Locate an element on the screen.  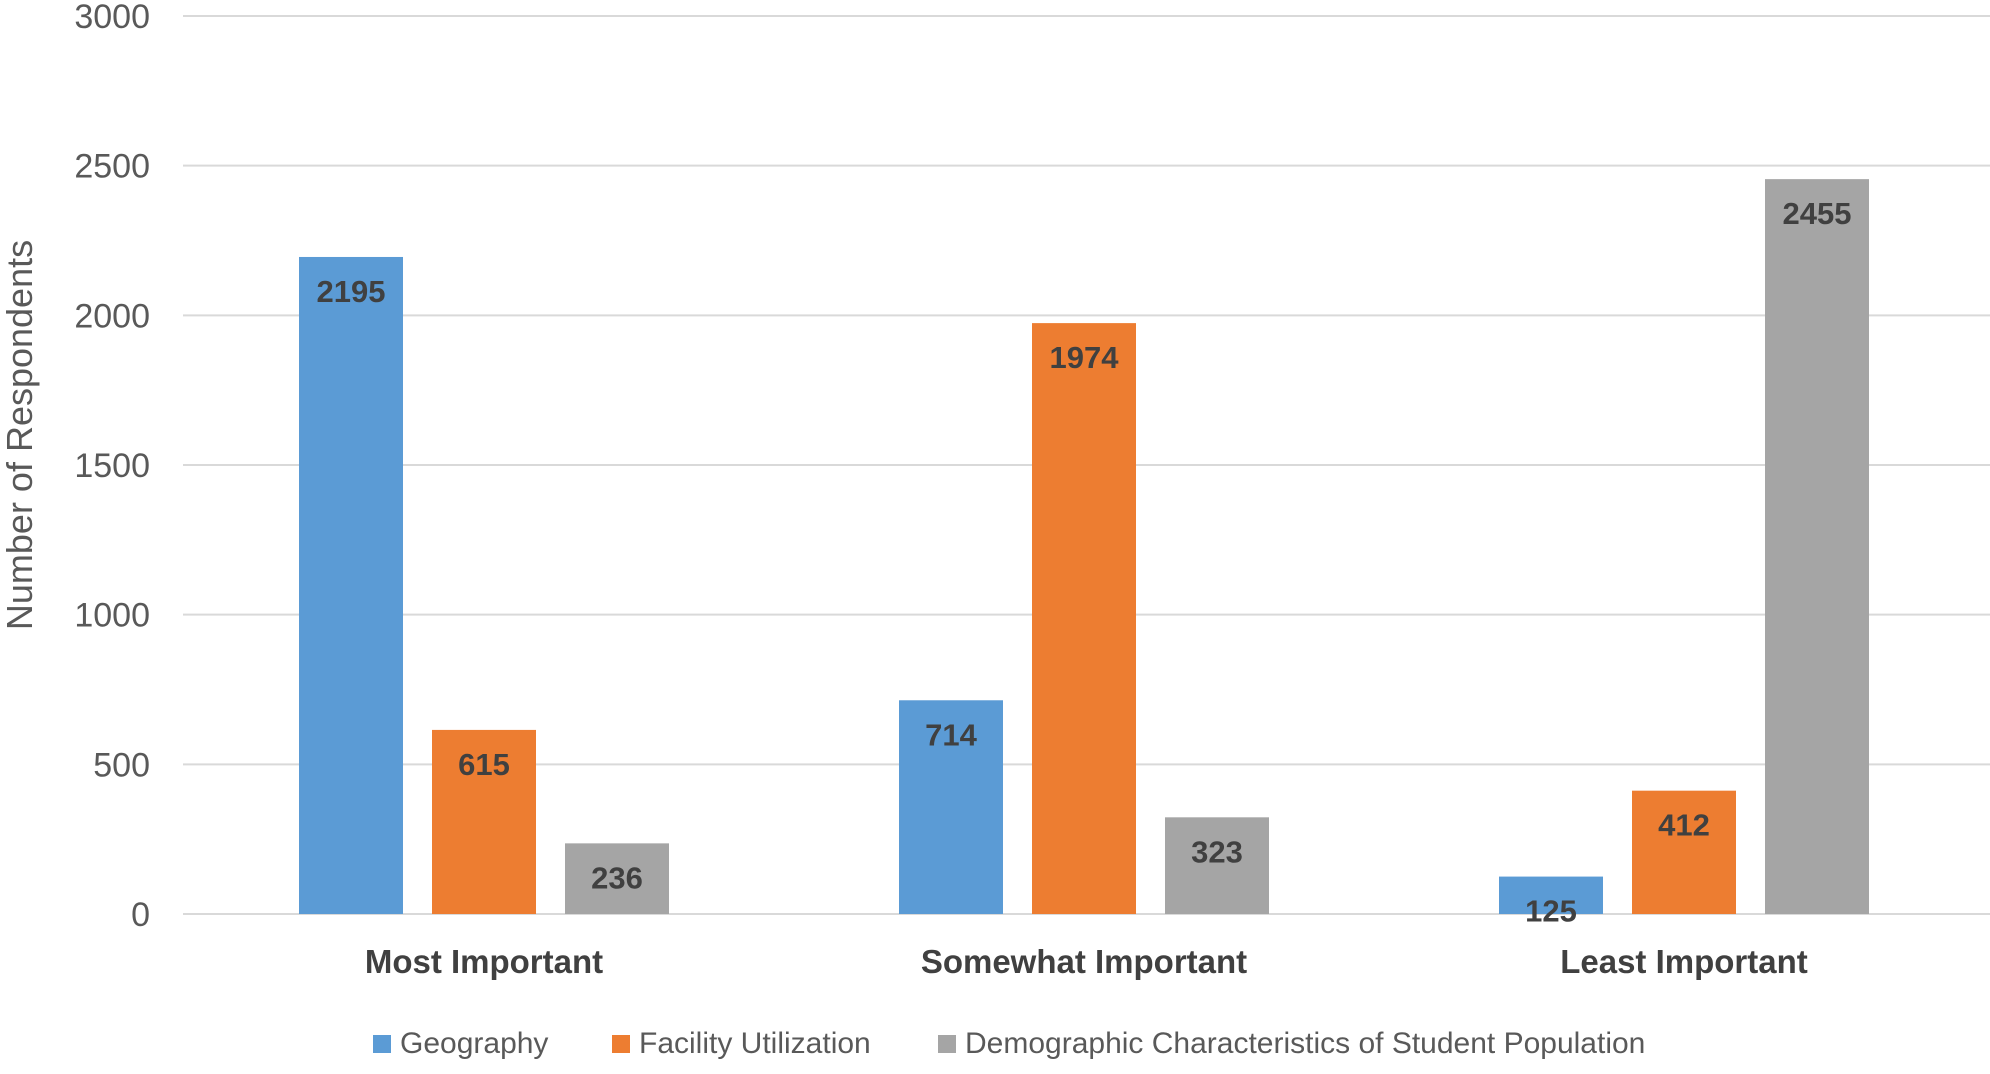
data-label: 615 is located at coordinates (484, 764).